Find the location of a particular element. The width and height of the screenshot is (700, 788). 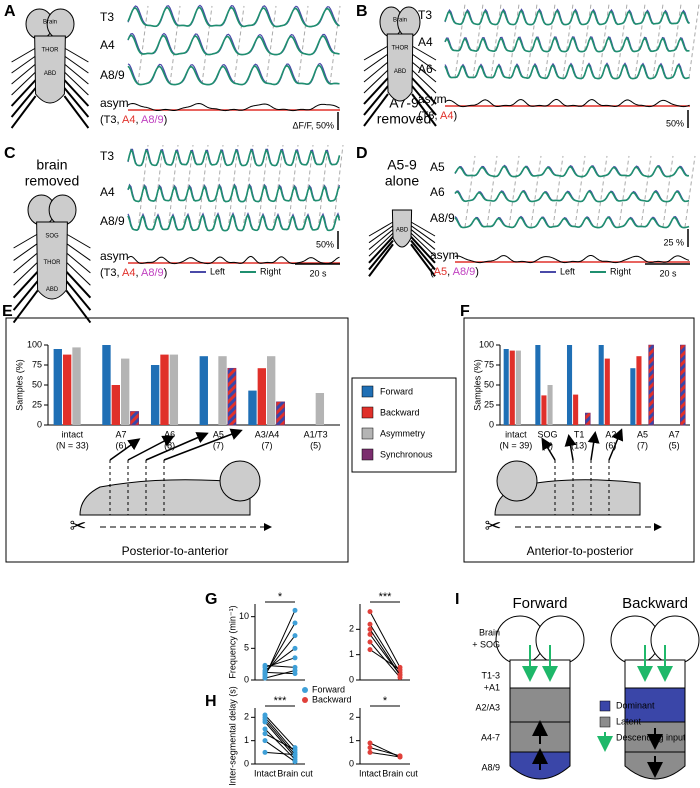

x-tick-label: T1 is located at coordinates (579, 434).